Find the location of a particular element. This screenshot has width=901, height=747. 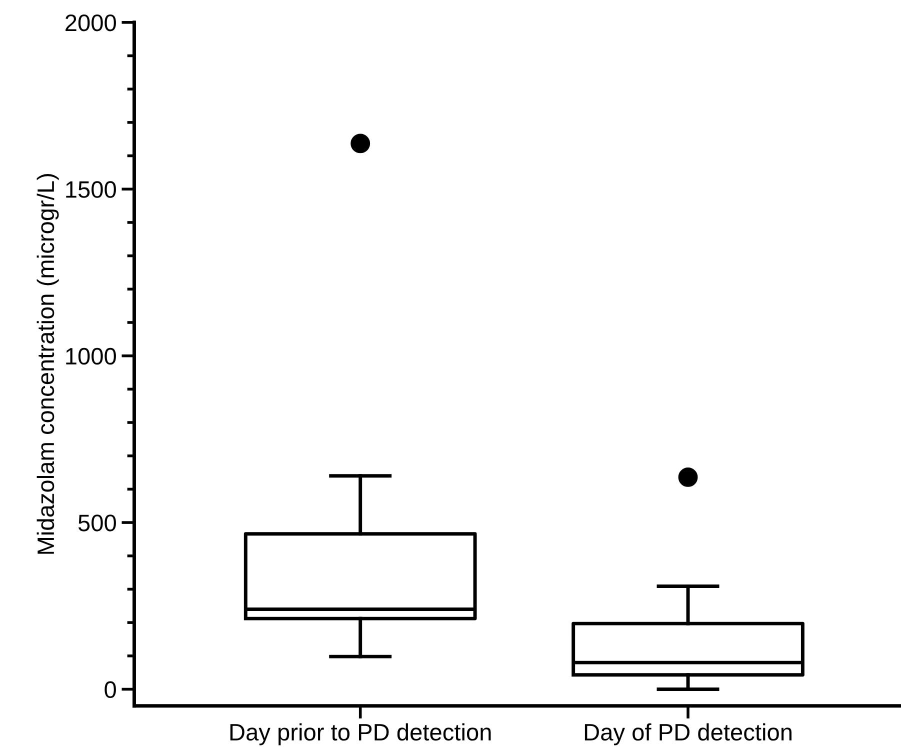

x-tick-label: Day prior to PD detection is located at coordinates (360, 734).